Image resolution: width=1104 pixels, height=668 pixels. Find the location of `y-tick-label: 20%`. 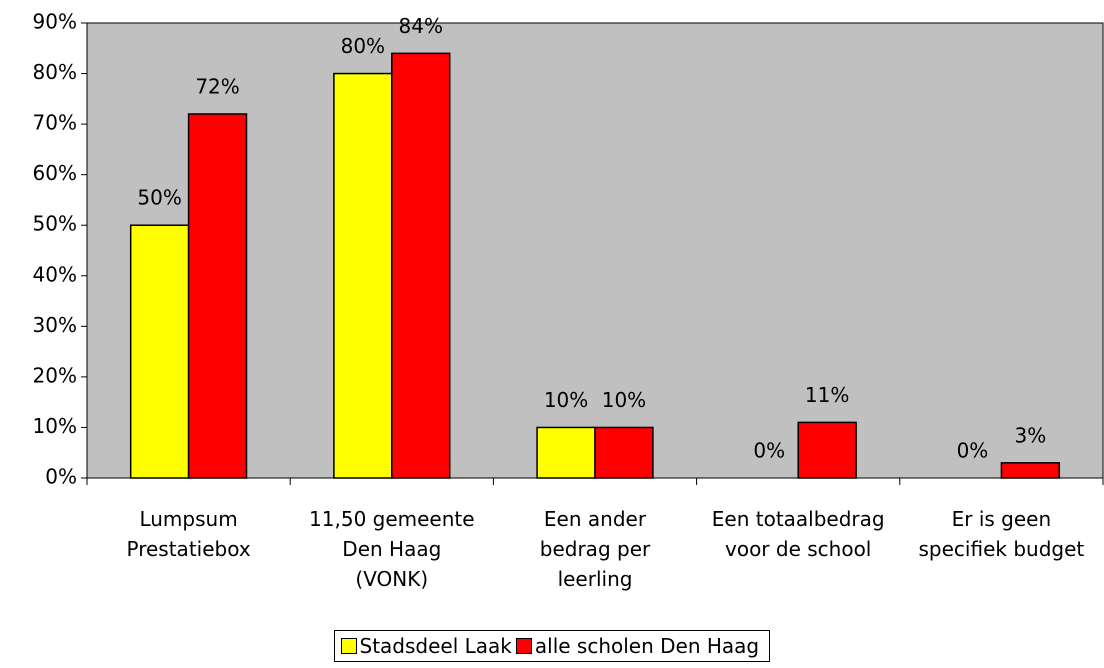

y-tick-label: 20% is located at coordinates (55, 375).